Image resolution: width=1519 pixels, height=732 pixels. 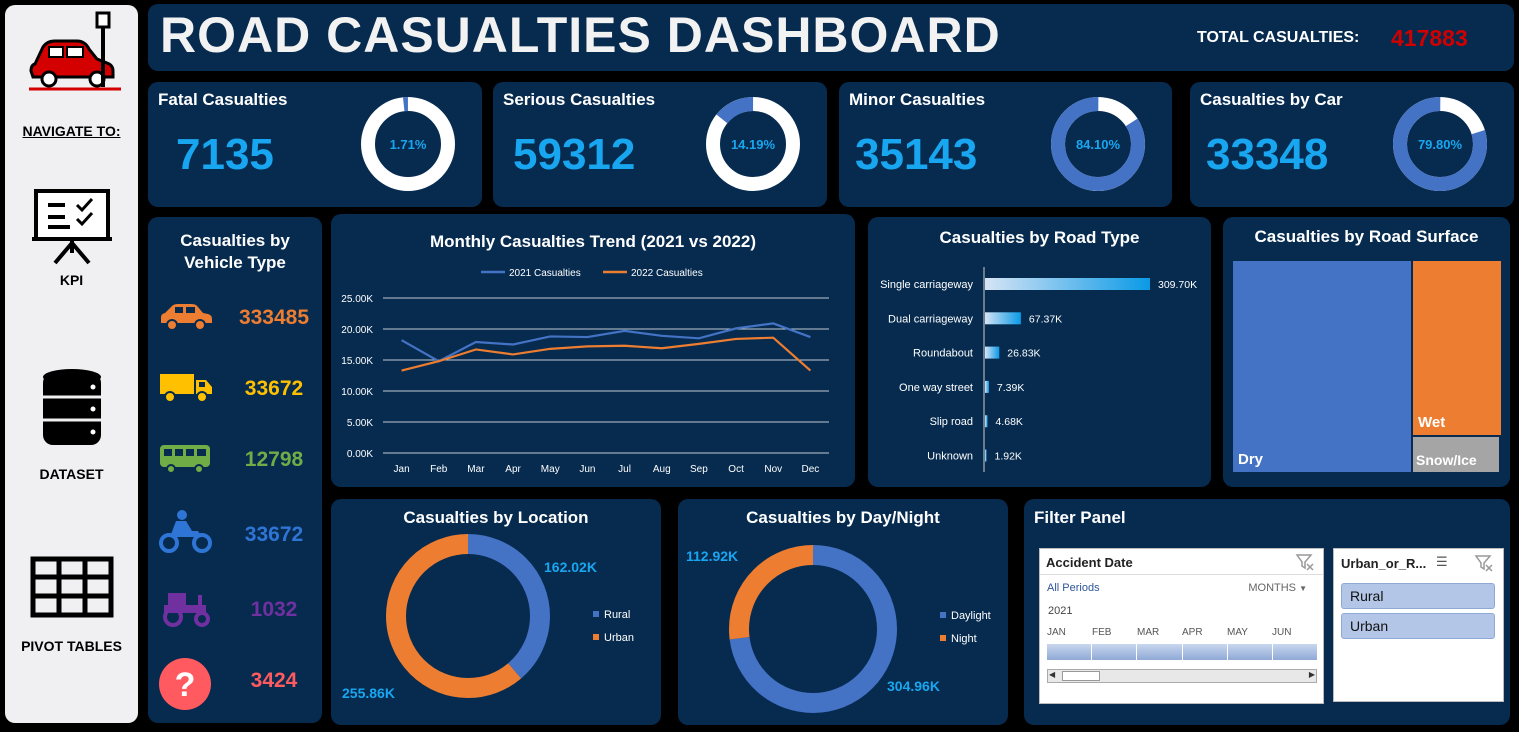 I want to click on x-tick-label: Apr, so click(x=513, y=469).